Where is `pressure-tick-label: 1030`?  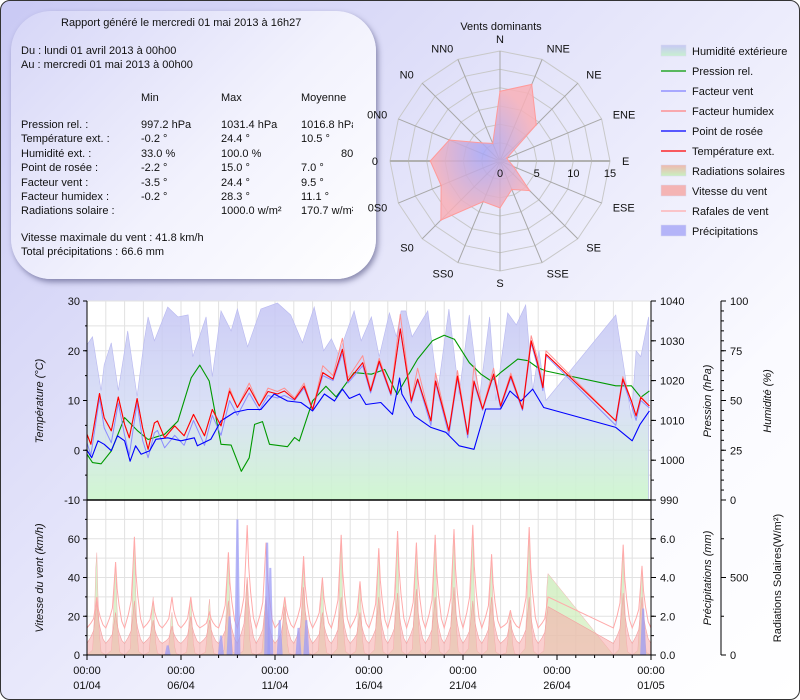 pressure-tick-label: 1030 is located at coordinates (672, 342).